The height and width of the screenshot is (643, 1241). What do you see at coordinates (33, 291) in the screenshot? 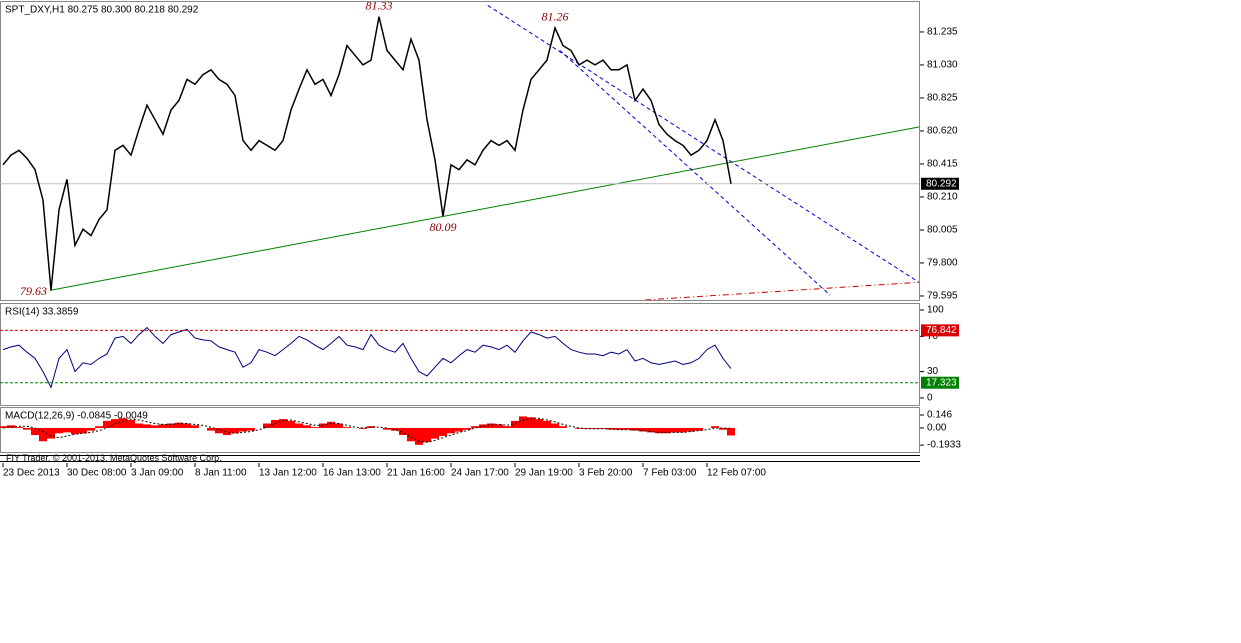
I see `price-annotation: 79.63` at bounding box center [33, 291].